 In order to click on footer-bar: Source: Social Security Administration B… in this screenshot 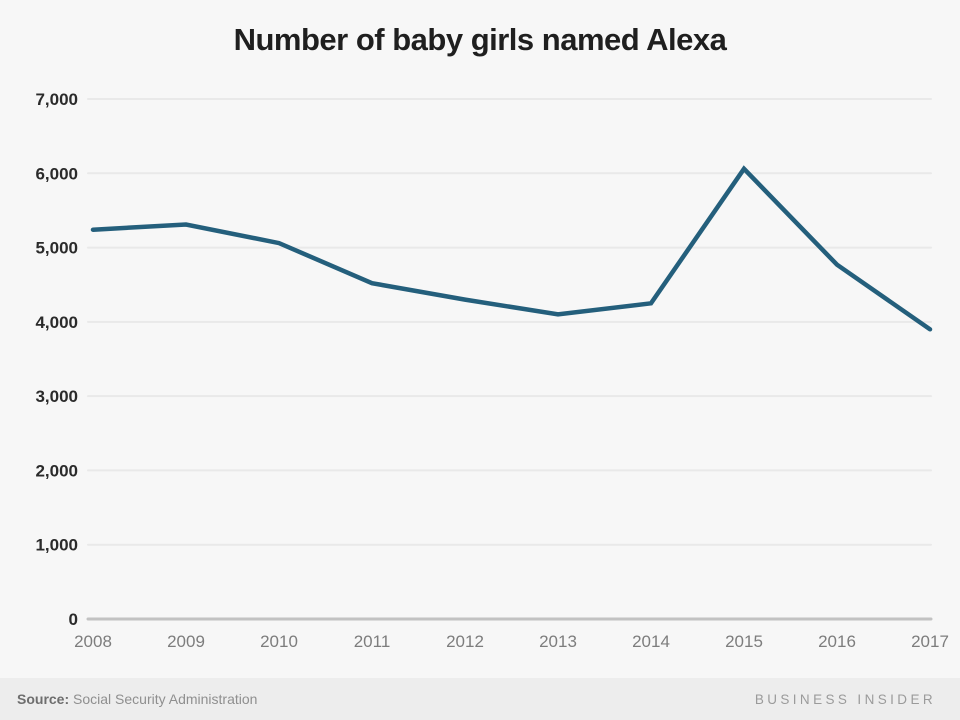, I will do `click(480, 699)`.